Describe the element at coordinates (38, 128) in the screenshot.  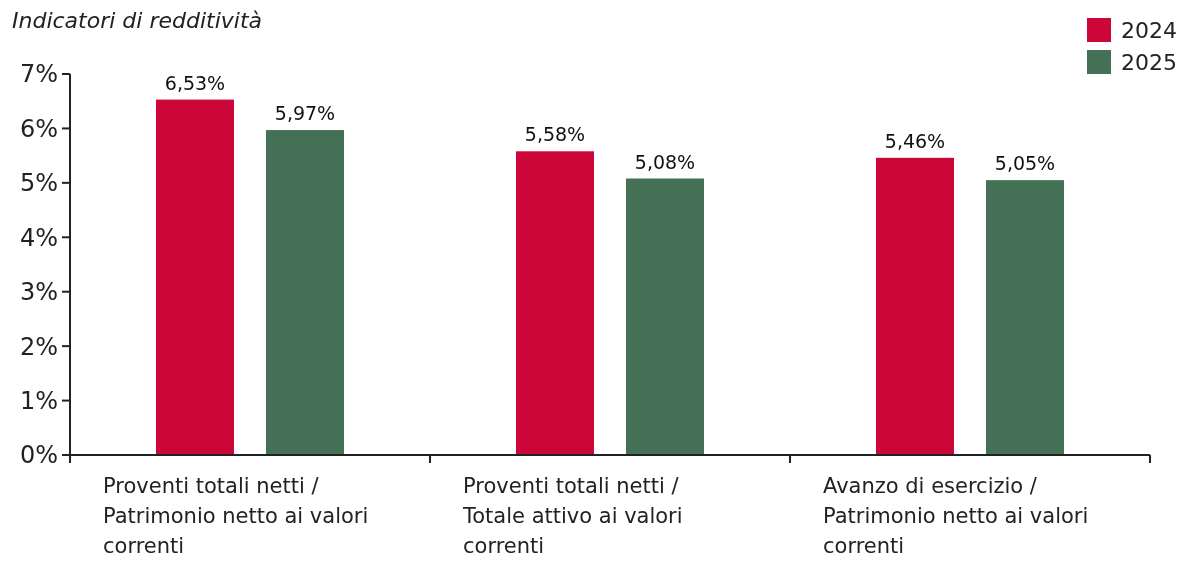
I see `y-tick-label: 6%` at that location.